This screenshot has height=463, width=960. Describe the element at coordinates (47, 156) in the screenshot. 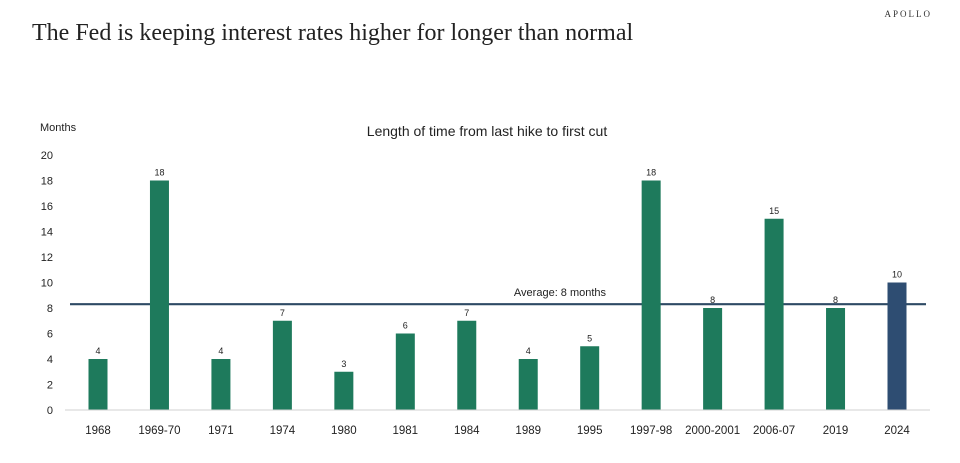

I see `y-tick-label: 20` at that location.